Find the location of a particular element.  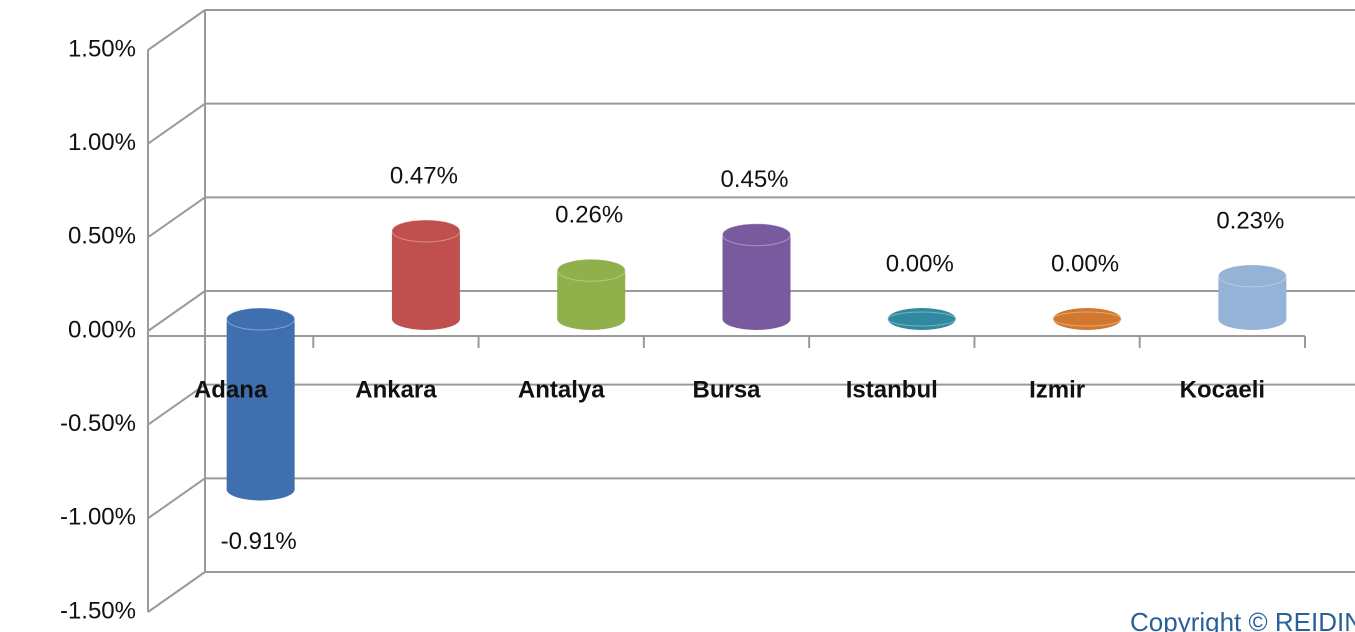

y-tick-label: 0.00% is located at coordinates (102, 329).